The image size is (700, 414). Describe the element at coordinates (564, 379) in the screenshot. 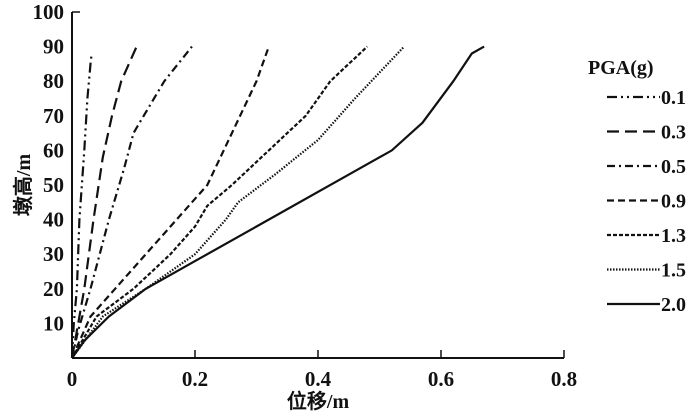

I see `x-tick-label: 0.8` at that location.